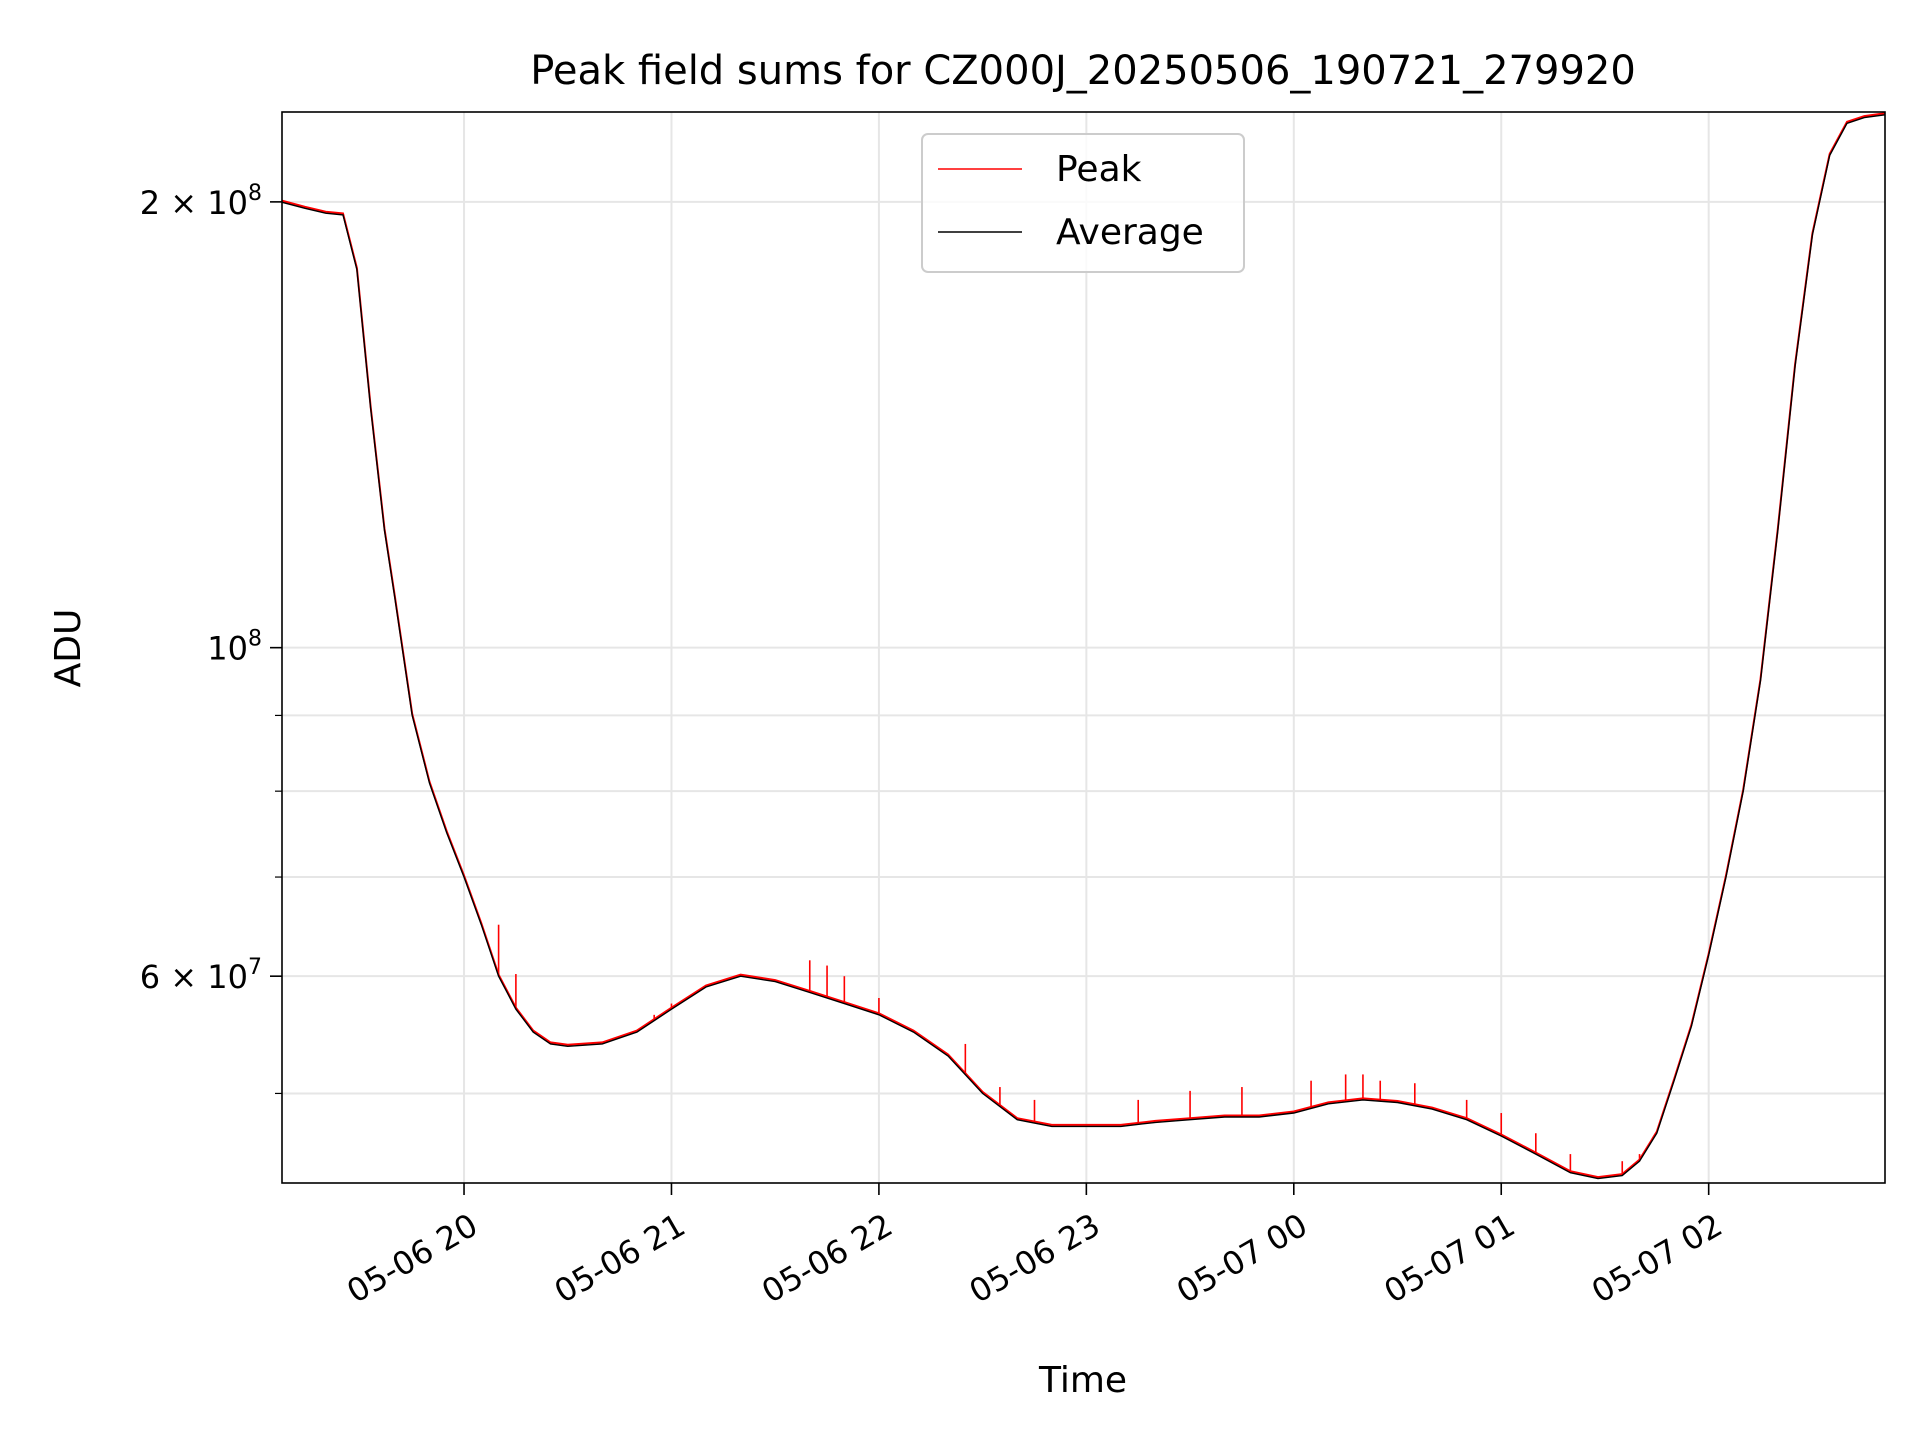 The height and width of the screenshot is (1440, 1920). I want to click on y-axis: 2 × 108 108 6 × 107, so click(211, 638).